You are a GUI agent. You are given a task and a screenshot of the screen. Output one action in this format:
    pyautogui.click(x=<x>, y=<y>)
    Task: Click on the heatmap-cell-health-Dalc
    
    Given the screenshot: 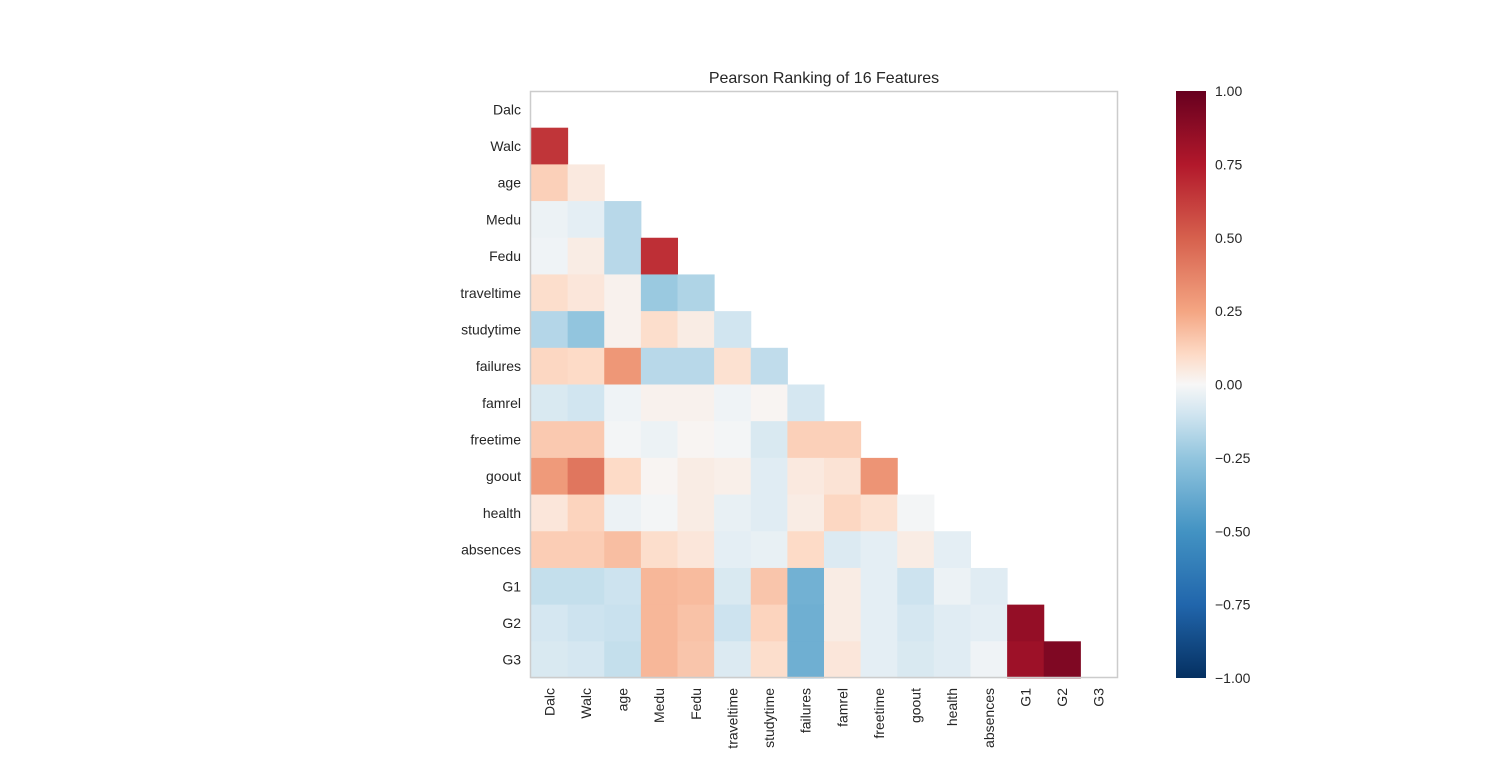 What is the action you would take?
    pyautogui.click(x=550, y=513)
    